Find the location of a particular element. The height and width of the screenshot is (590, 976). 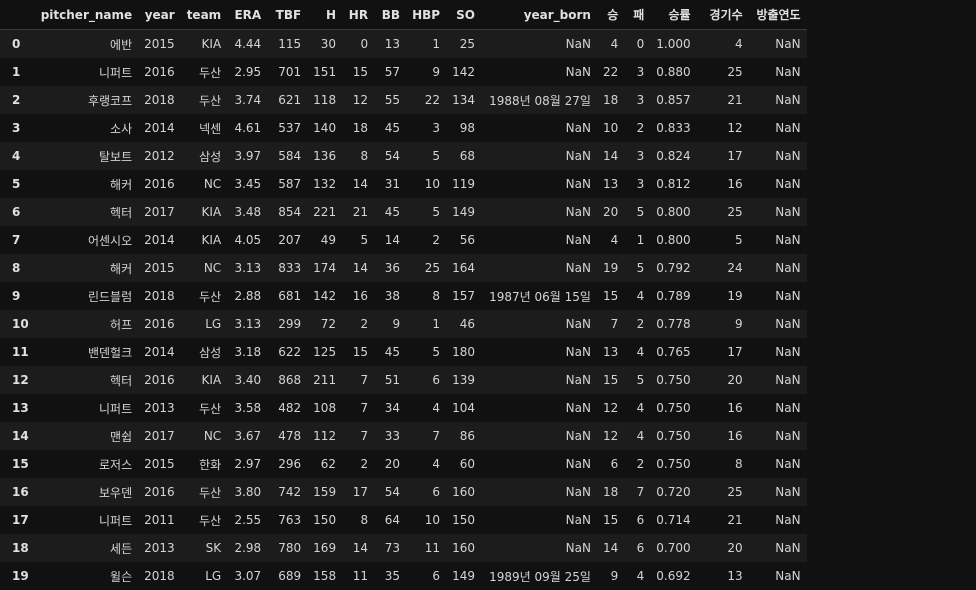

table-cell: 3.58 is located at coordinates (248, 408).